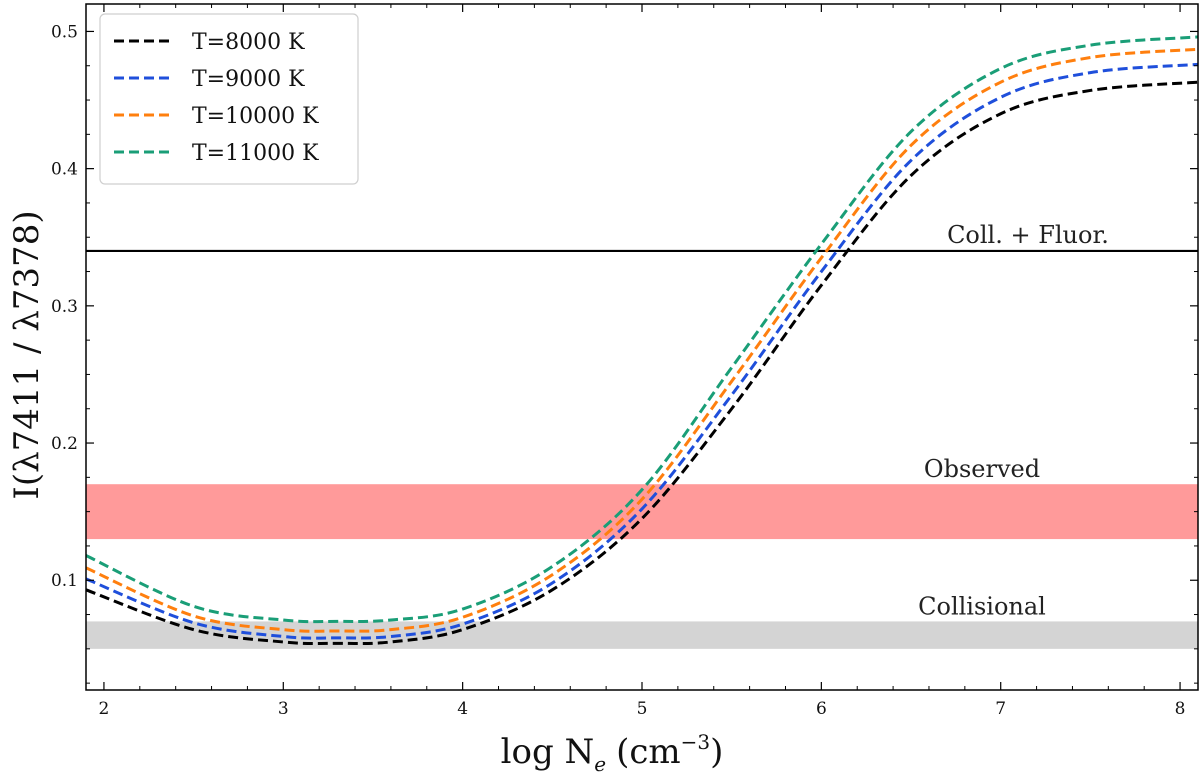 The height and width of the screenshot is (781, 1200). What do you see at coordinates (248, 79) in the screenshot?
I see `legend-label-t-9000-k: T=9000 K` at bounding box center [248, 79].